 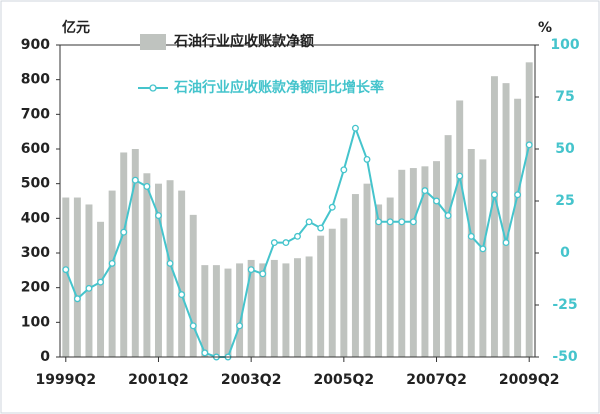 I want to click on y-tick-label: 800, so click(x=35, y=80).